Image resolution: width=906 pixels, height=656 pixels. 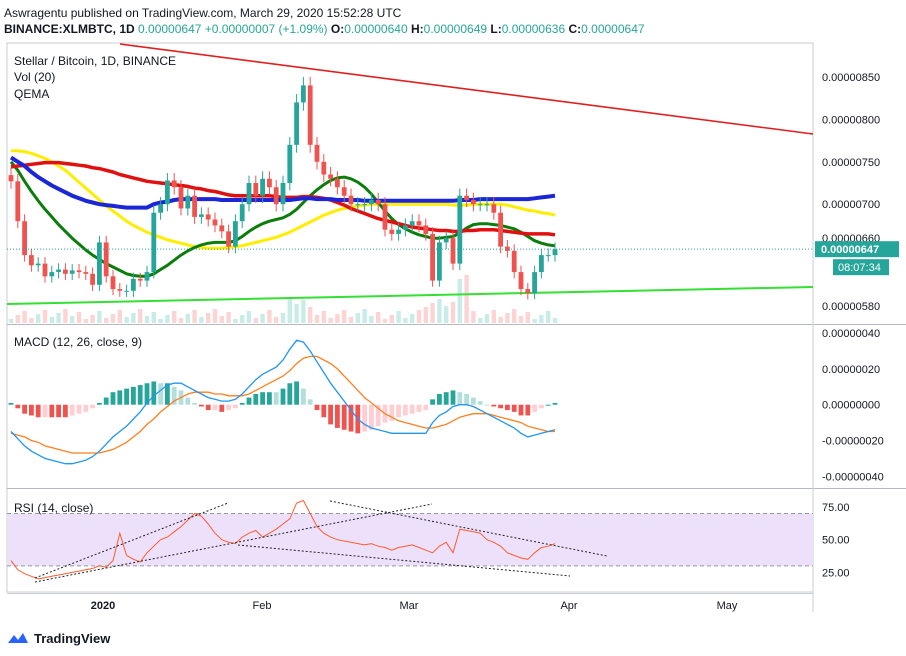 What do you see at coordinates (69, 29) in the screenshot?
I see `symbol-label: BINANCE:XLMBTC, 1D` at bounding box center [69, 29].